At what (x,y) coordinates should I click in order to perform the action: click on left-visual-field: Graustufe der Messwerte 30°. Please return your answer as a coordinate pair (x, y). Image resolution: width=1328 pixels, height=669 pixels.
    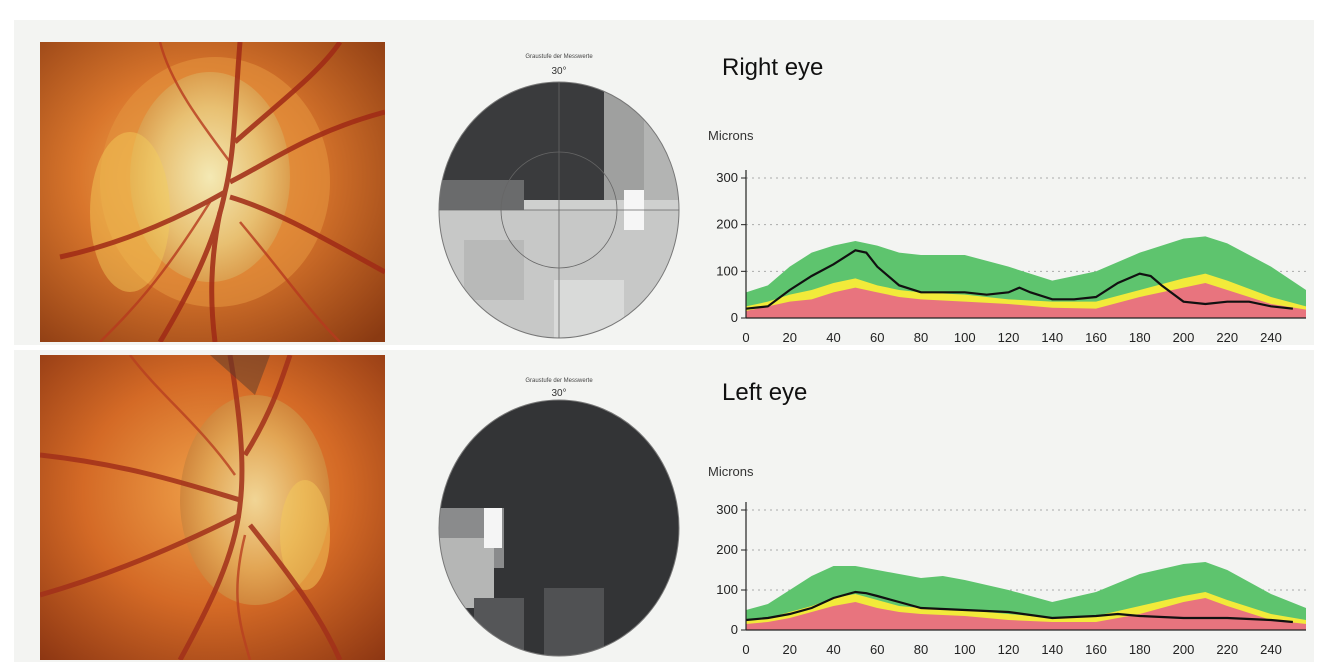
    Looking at the image, I should click on (559, 505).